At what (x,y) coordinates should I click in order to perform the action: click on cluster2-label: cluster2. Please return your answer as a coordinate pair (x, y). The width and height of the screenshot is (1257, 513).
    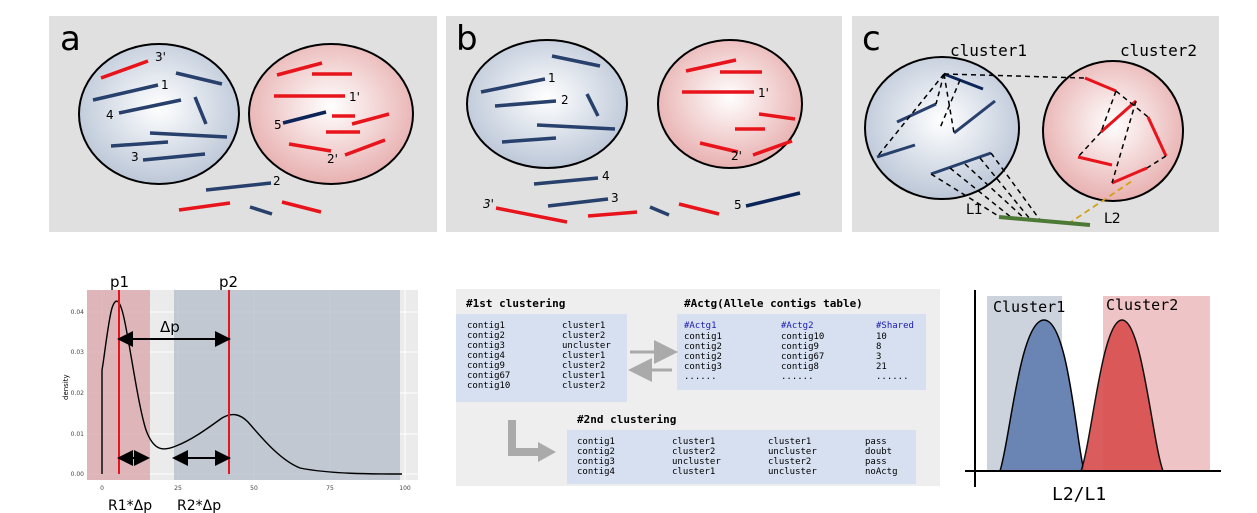
    Looking at the image, I should click on (1158, 50).